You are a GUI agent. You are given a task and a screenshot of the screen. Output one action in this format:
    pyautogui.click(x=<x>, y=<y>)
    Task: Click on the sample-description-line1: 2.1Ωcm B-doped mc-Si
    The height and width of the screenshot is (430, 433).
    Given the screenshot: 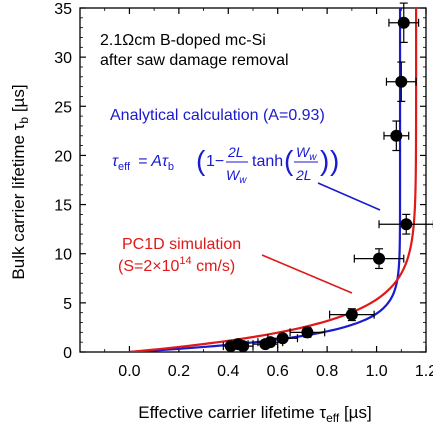 What is the action you would take?
    pyautogui.click(x=183, y=40)
    